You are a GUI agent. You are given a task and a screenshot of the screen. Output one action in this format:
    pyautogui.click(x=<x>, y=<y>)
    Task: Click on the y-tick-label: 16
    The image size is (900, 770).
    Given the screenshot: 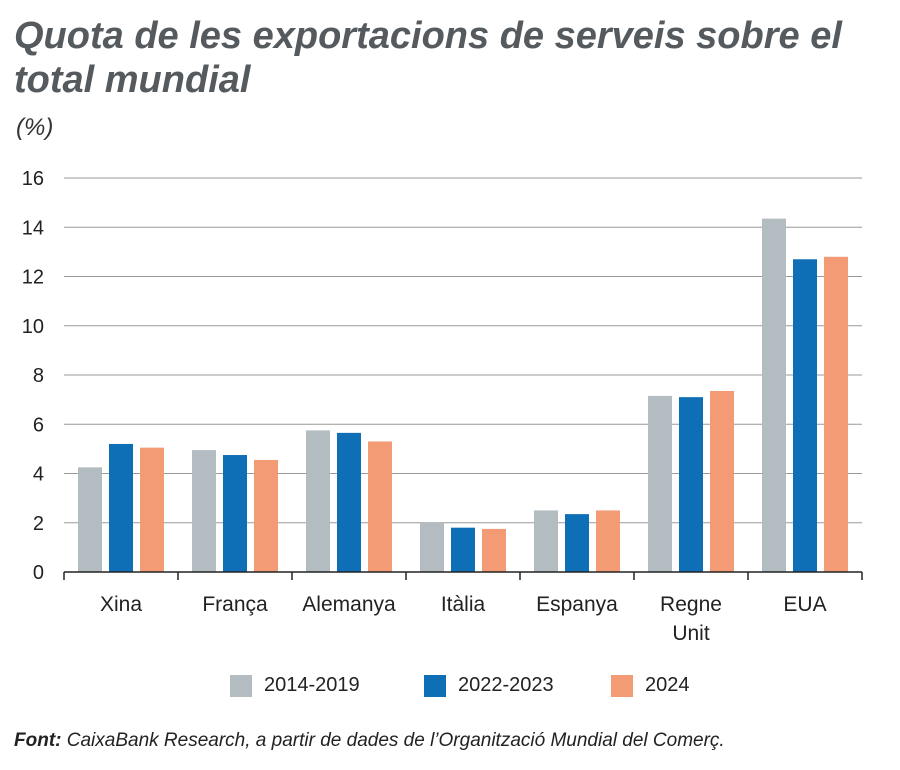 What is the action you would take?
    pyautogui.click(x=33, y=179)
    